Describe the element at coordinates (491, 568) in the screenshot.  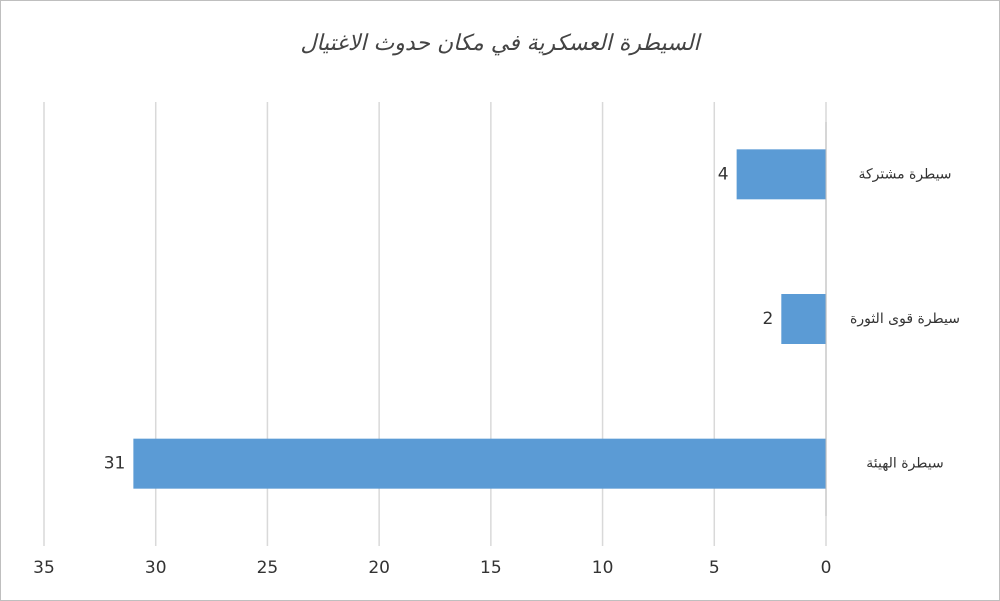
I see `x-tick-label: 15` at that location.